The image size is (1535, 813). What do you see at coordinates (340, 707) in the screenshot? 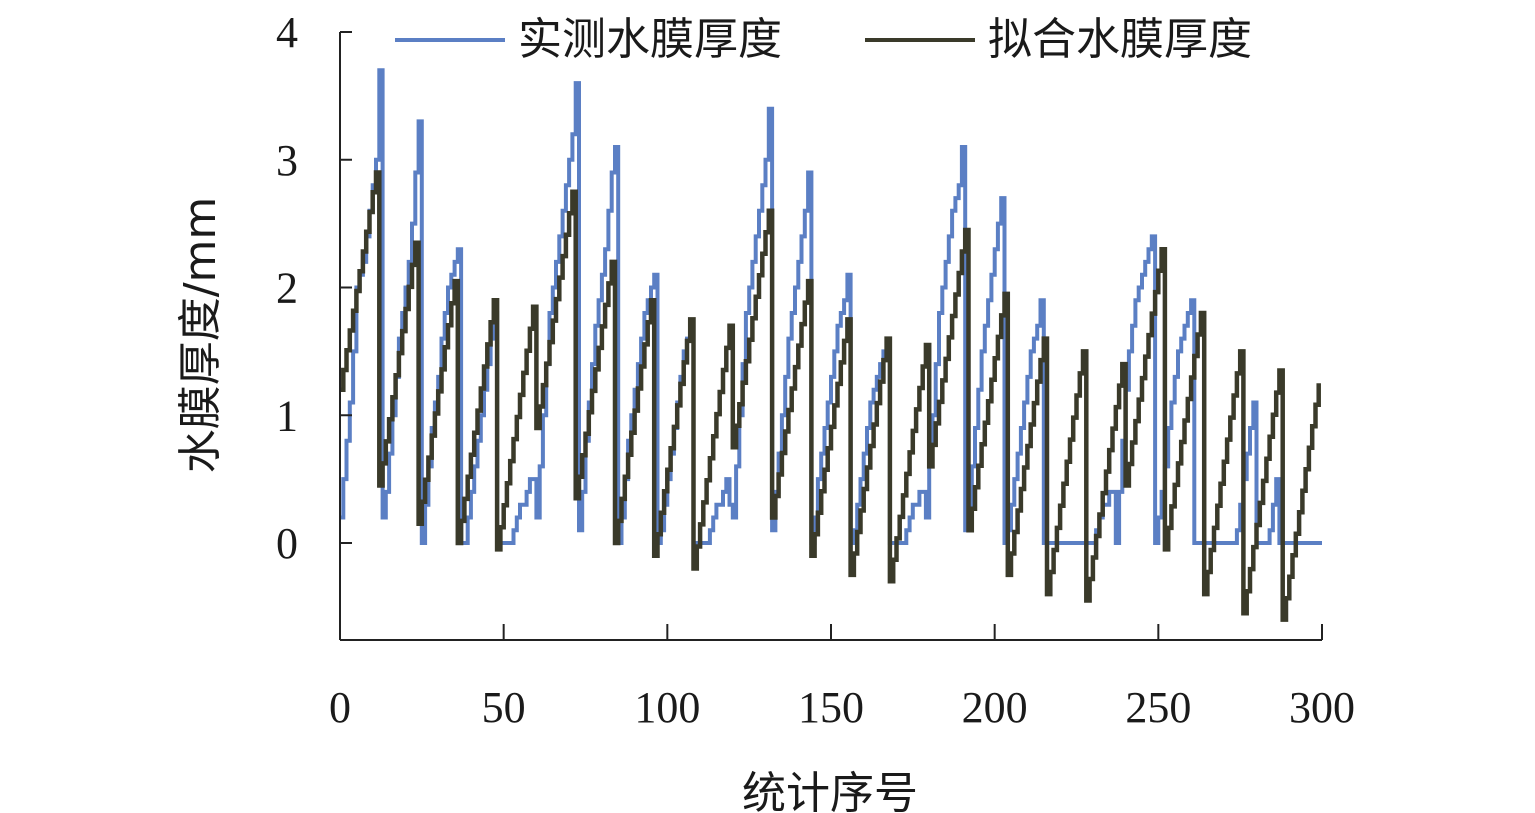
I see `x-tick-label: 0` at bounding box center [340, 707].